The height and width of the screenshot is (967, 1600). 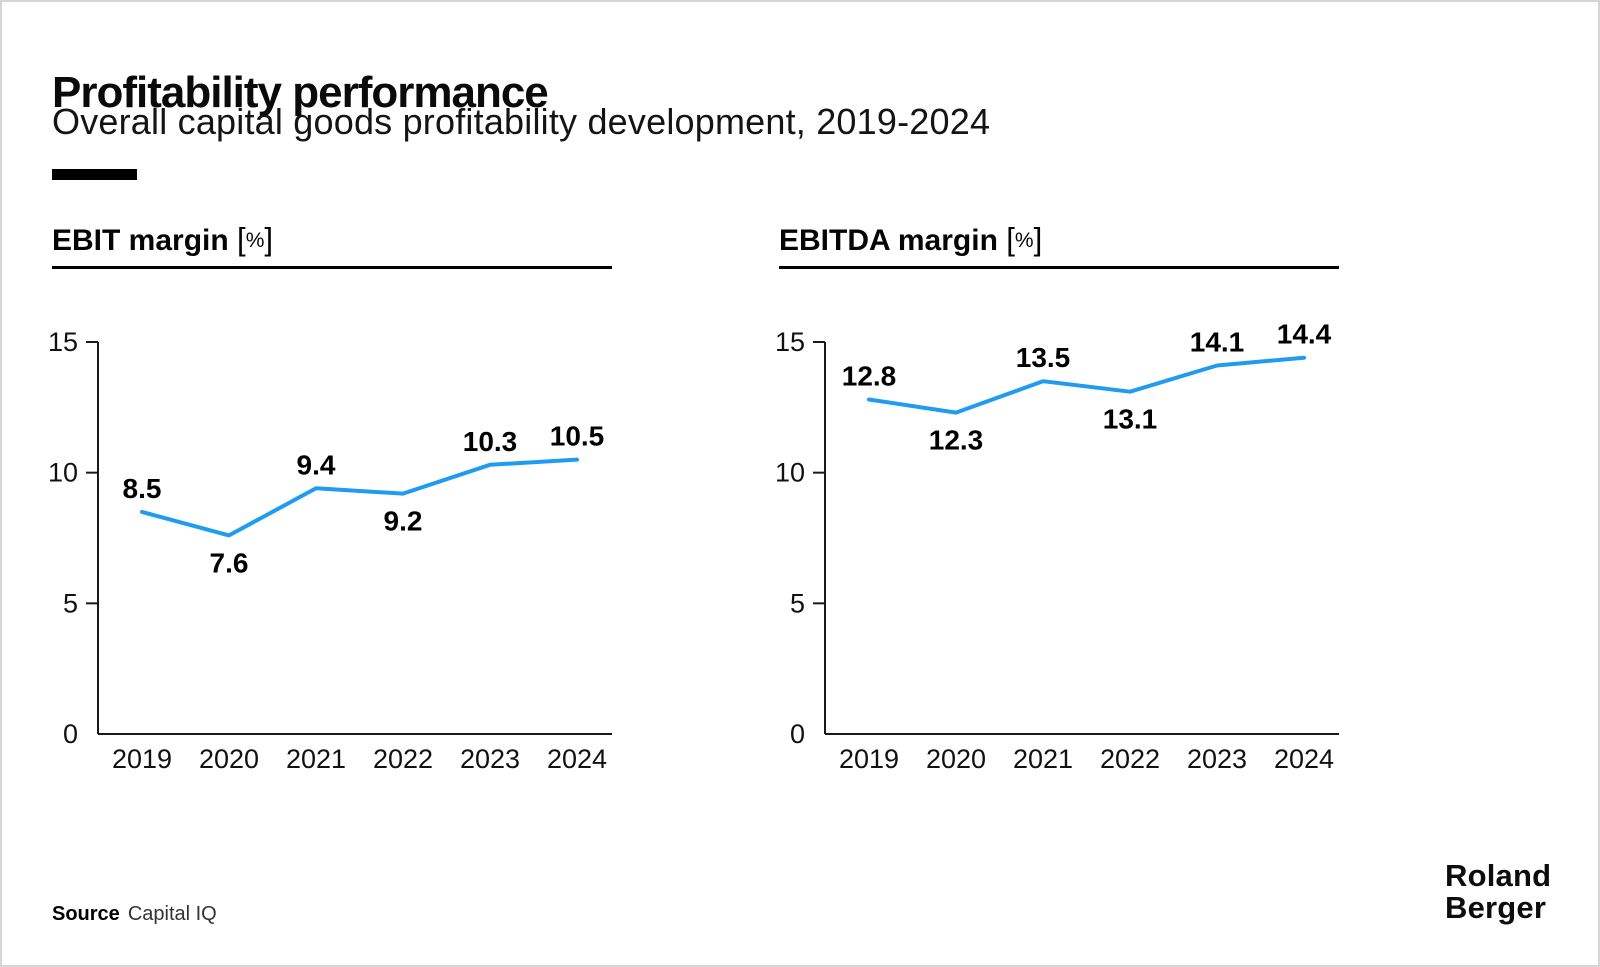 I want to click on source-note: Source Capital IQ, so click(x=134, y=914).